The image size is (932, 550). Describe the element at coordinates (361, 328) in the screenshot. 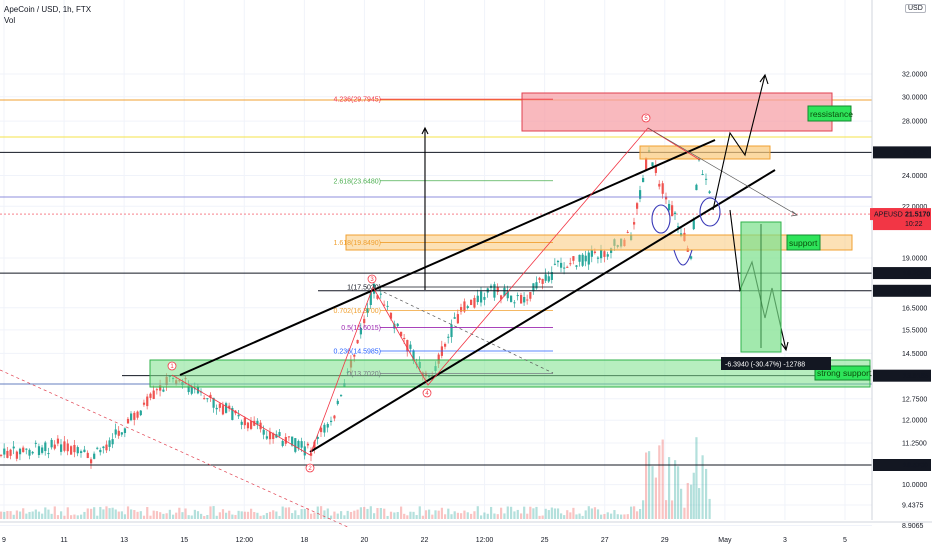

I see `fib-level-label: 0.5(15.6015)` at that location.